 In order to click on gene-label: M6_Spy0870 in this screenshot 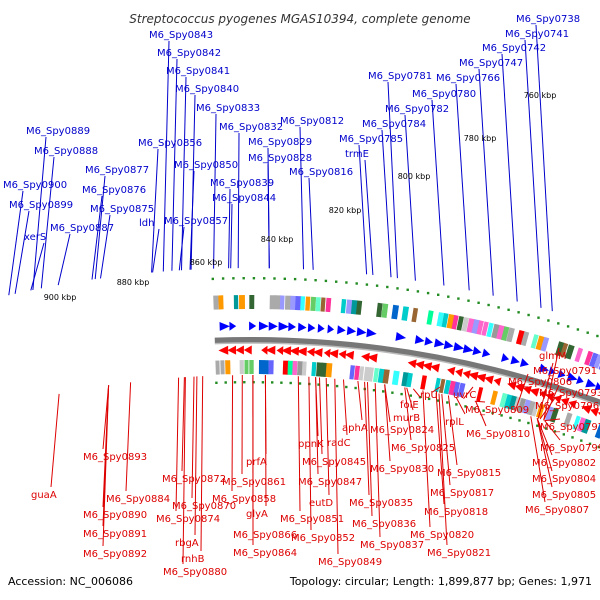, I will do `click(204, 506)`.